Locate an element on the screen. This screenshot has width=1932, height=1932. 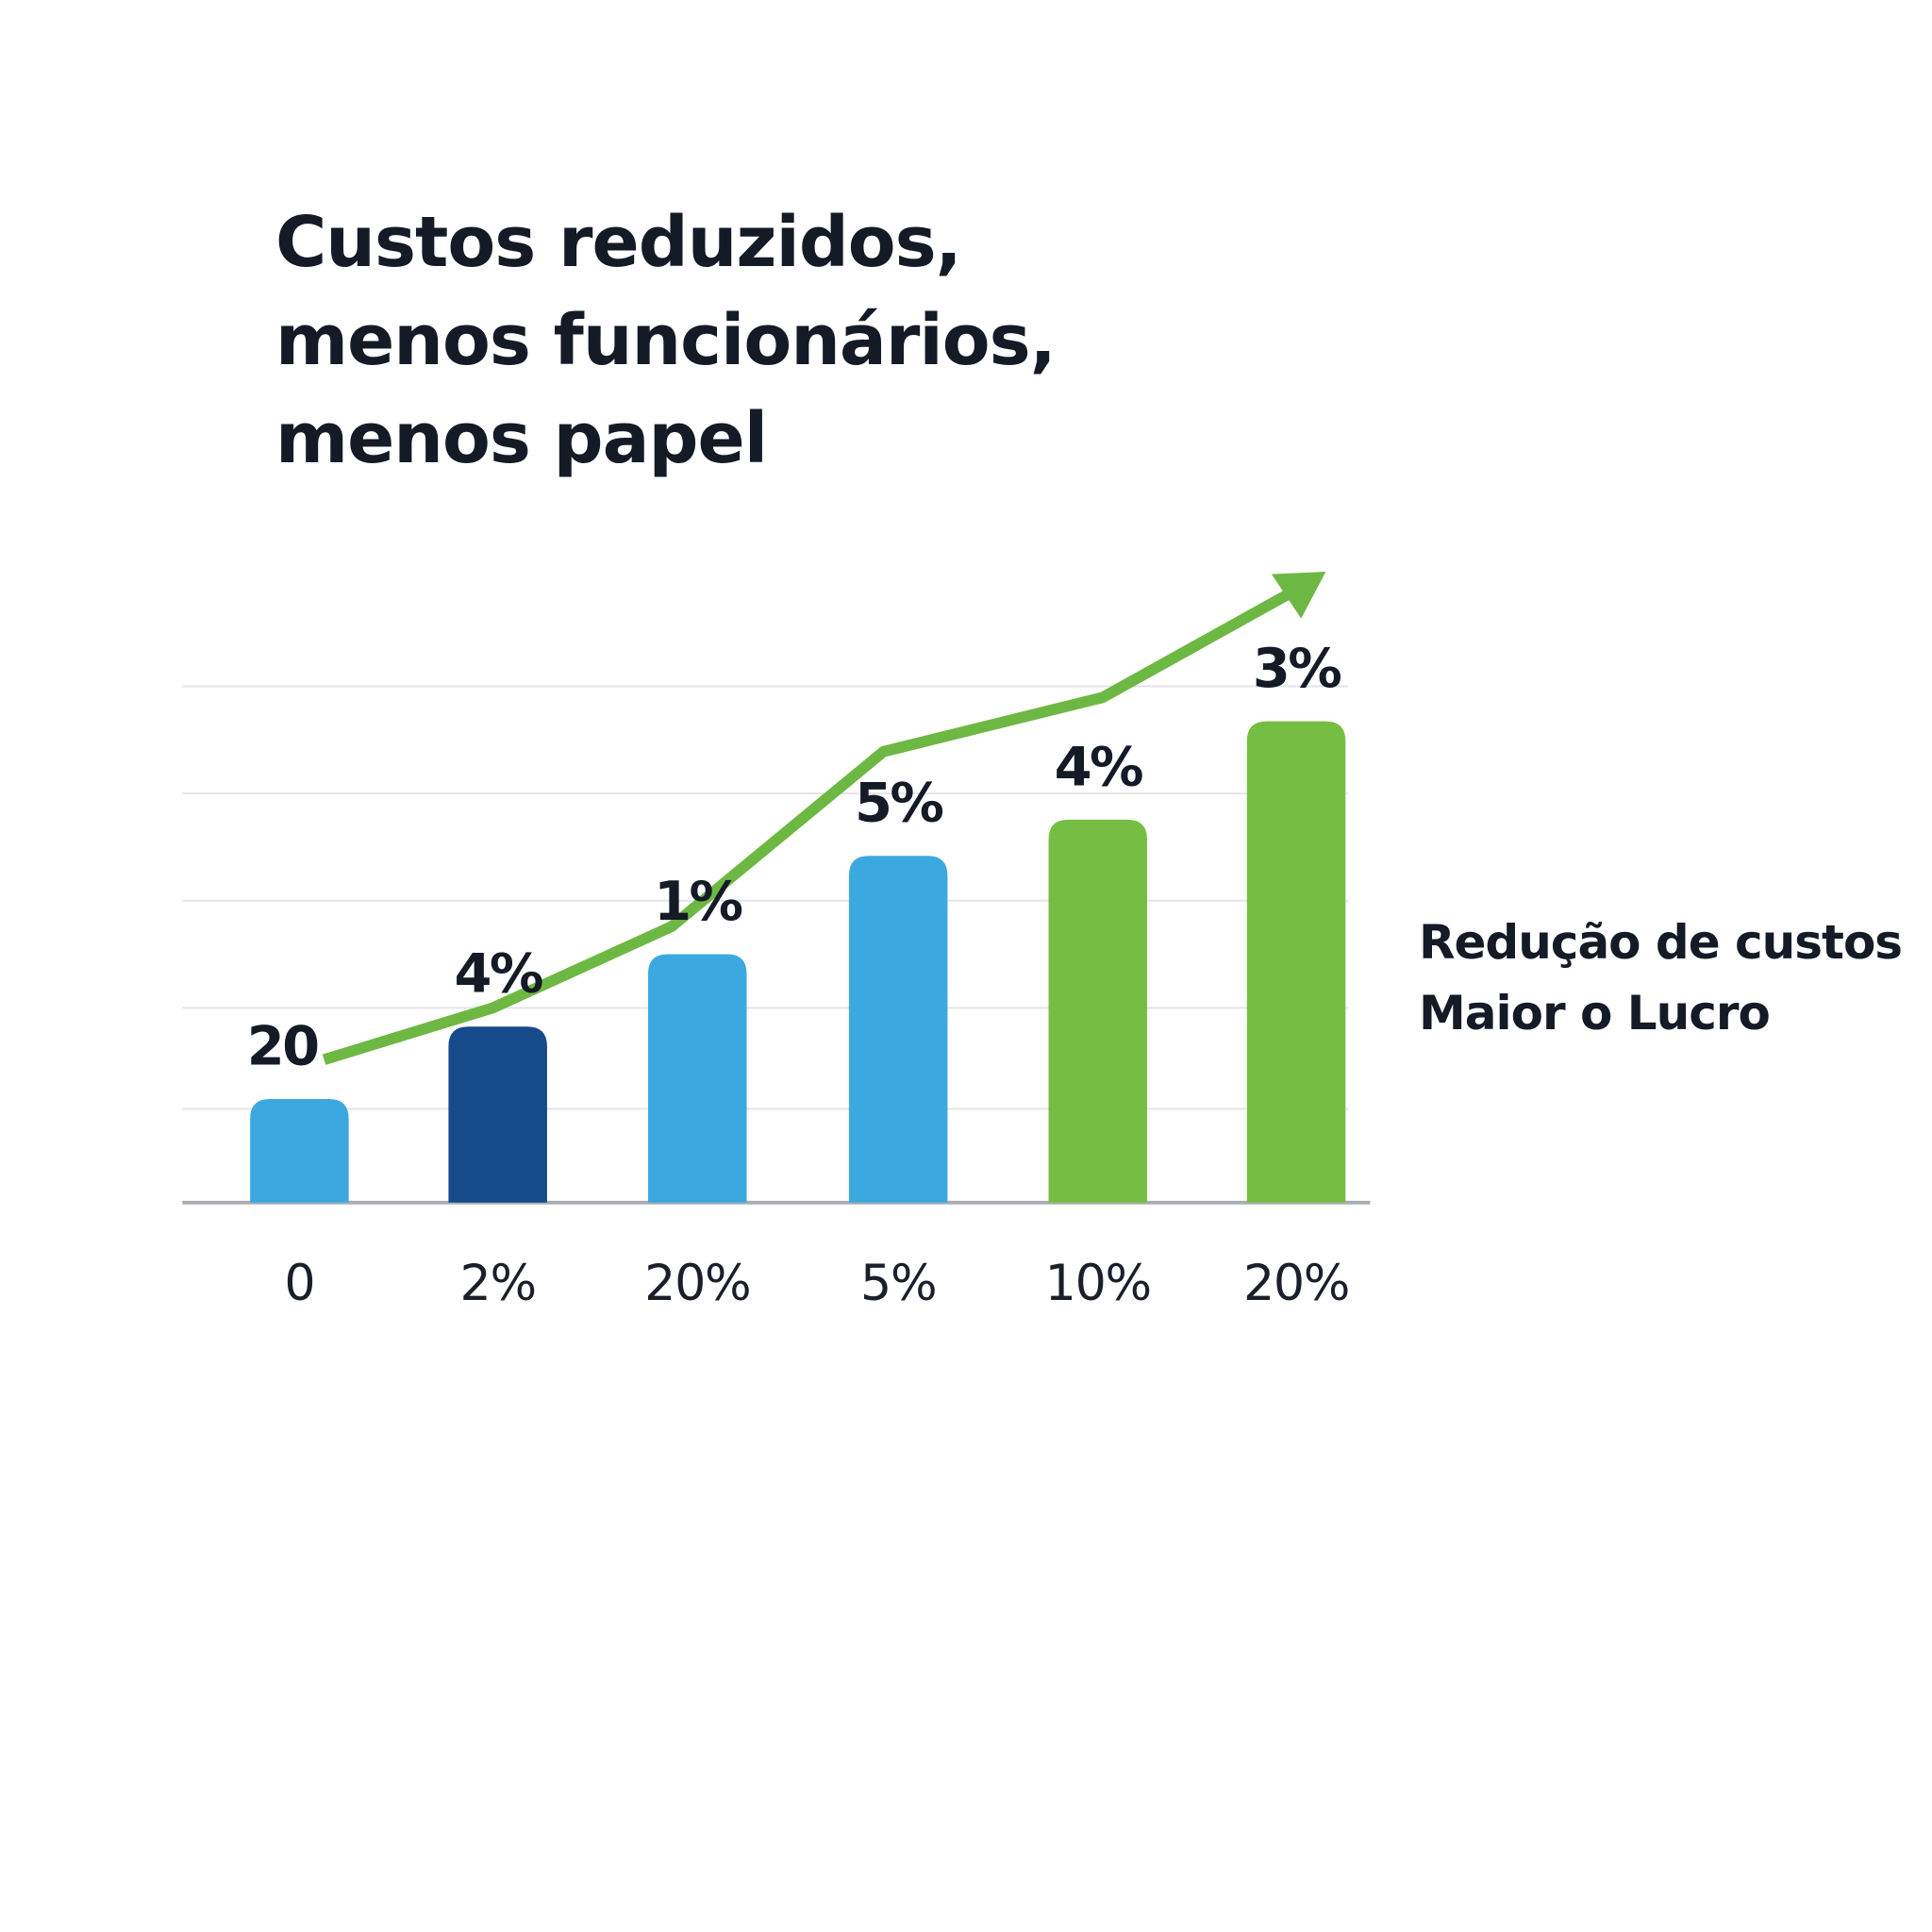
trend-arrow-head is located at coordinates (1299, 595).